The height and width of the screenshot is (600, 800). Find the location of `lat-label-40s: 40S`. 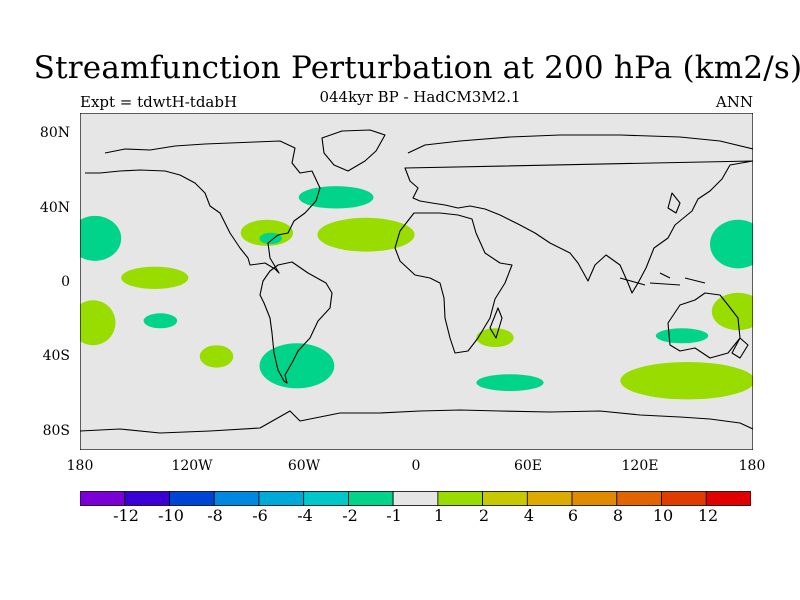

lat-label-40s: 40S is located at coordinates (56, 356).